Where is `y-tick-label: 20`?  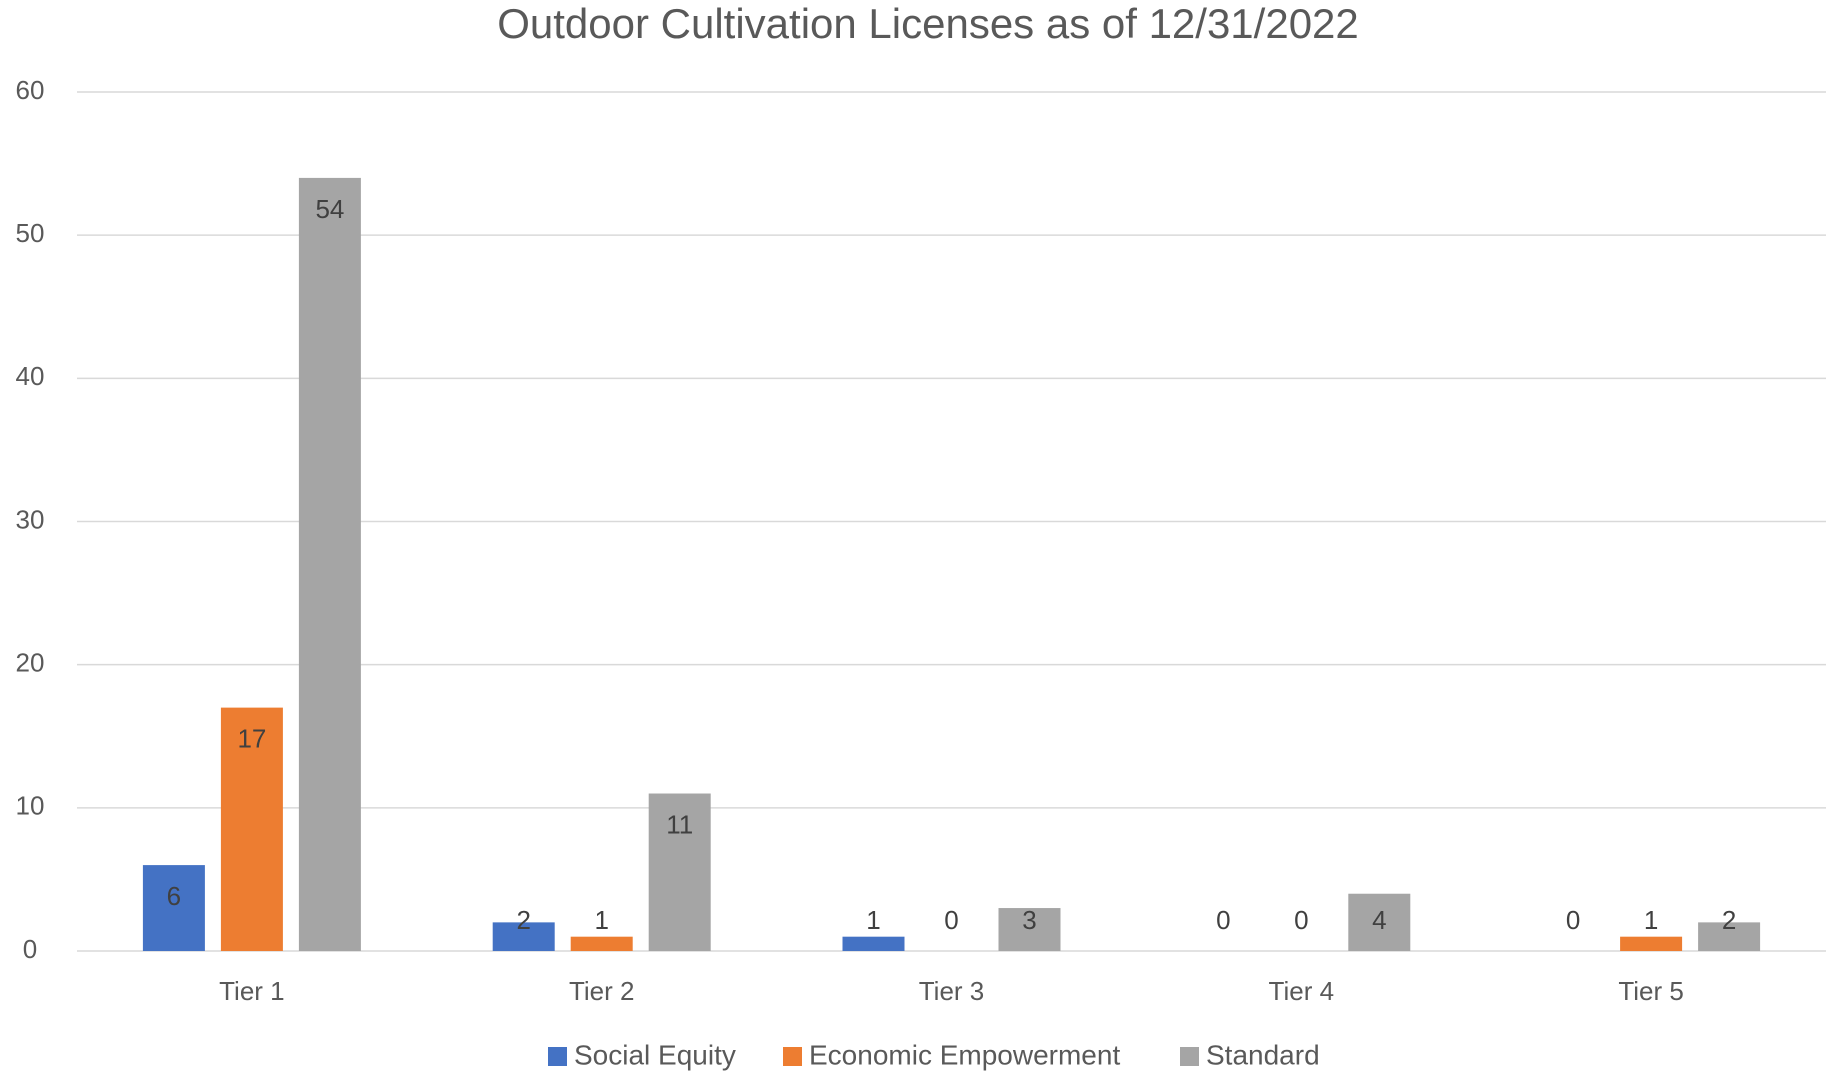 y-tick-label: 20 is located at coordinates (30, 663).